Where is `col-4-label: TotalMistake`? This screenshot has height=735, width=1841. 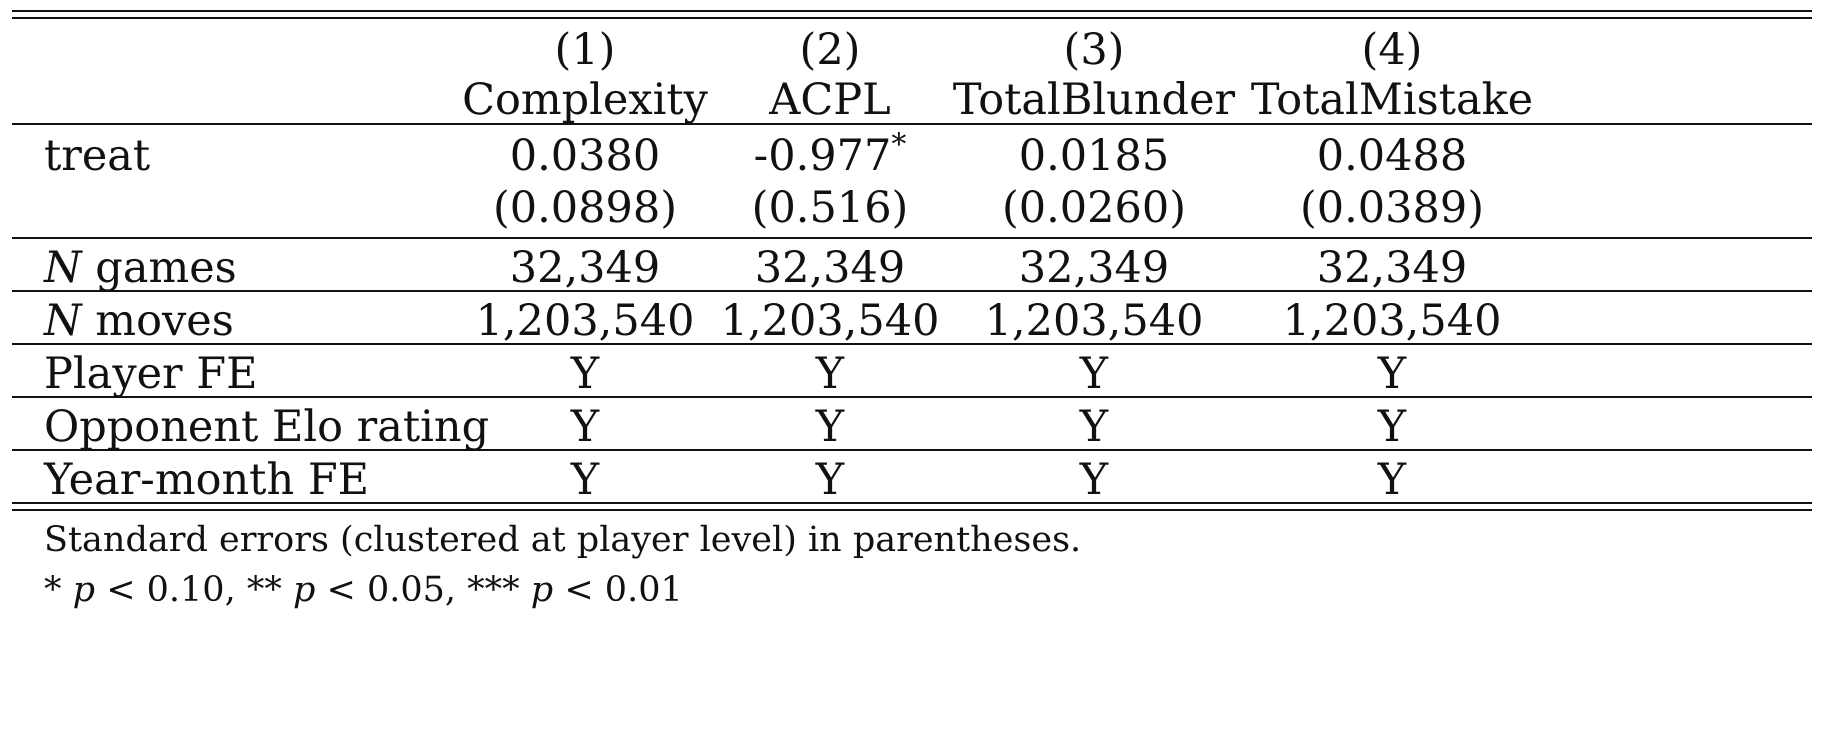 col-4-label: TotalMistake is located at coordinates (1392, 100).